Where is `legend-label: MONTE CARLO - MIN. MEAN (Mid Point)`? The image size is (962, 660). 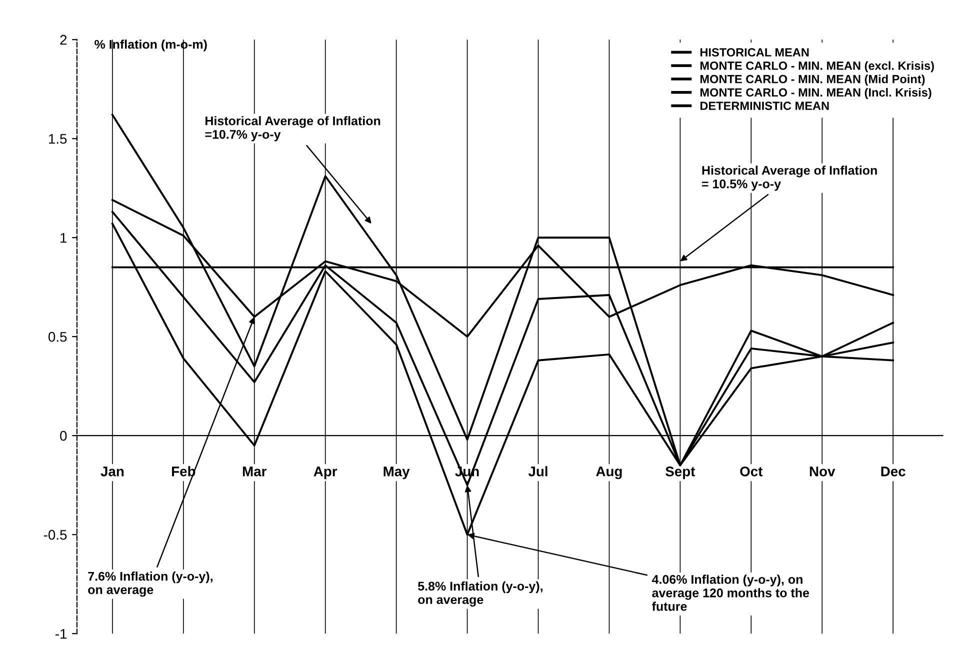 legend-label: MONTE CARLO - MIN. MEAN (Mid Point) is located at coordinates (812, 80).